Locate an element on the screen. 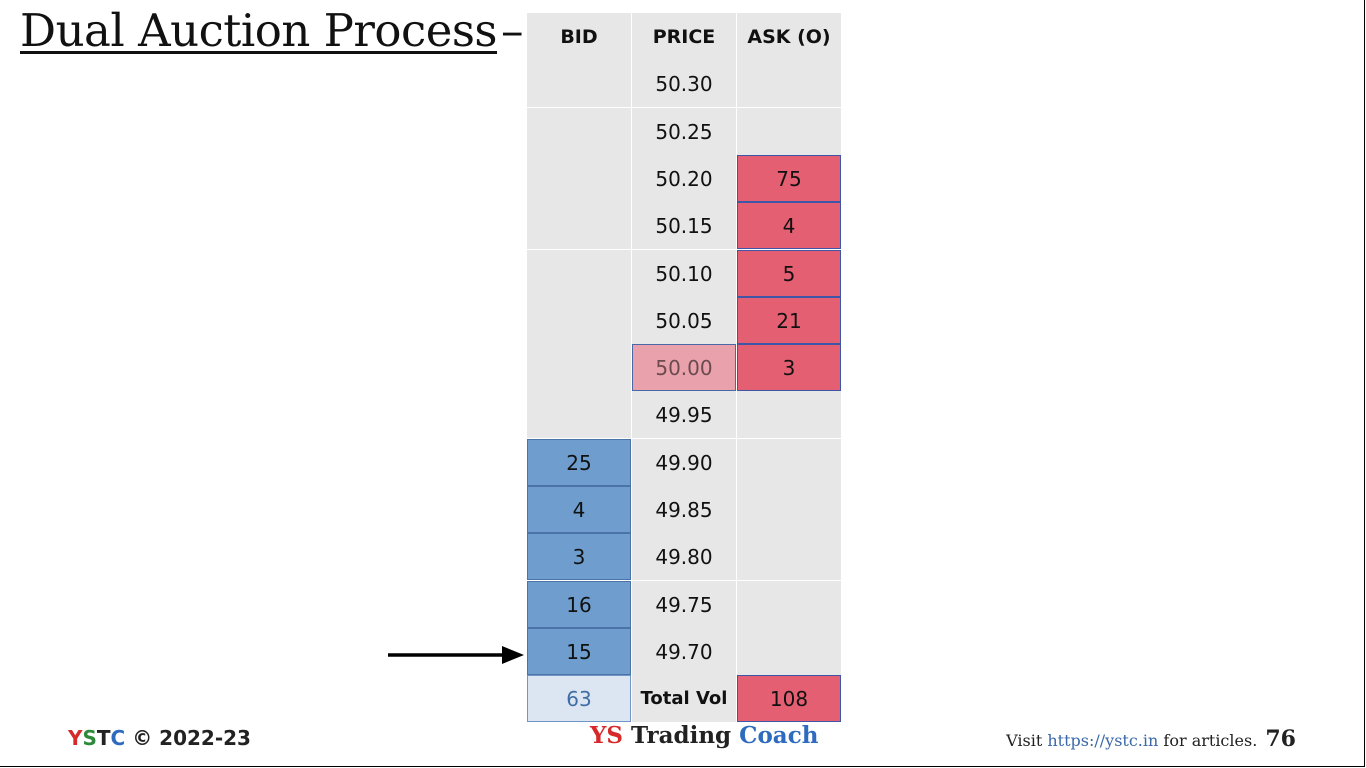 This screenshot has width=1366, height=768. price-cell: 49.90 is located at coordinates (684, 462).